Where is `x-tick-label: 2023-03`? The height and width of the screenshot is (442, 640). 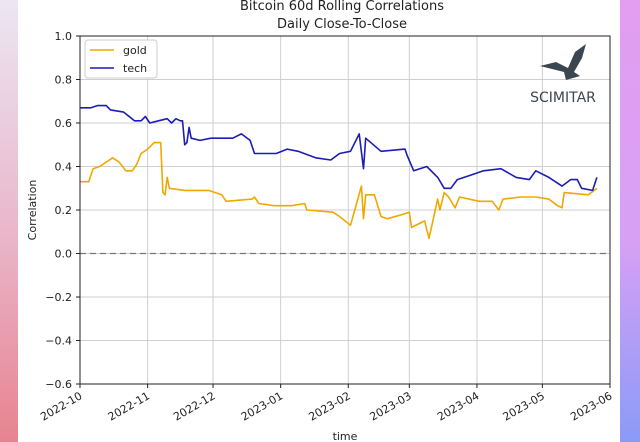 x-tick-label: 2023-03 is located at coordinates (391, 406).